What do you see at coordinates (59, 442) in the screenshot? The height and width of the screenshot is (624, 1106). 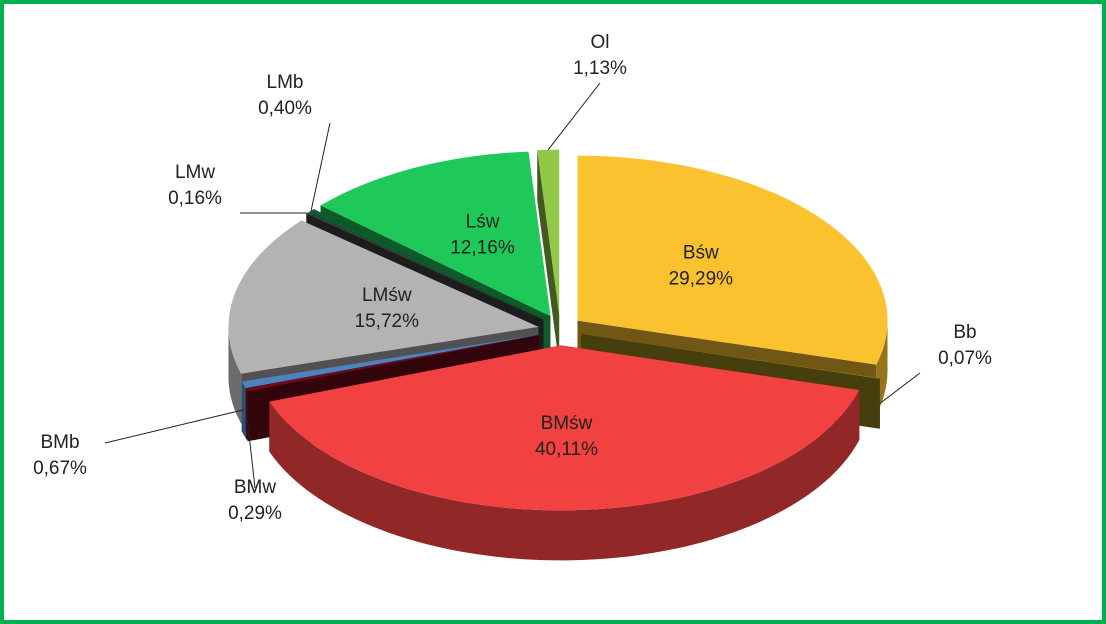 I see `slice-category: BMb` at bounding box center [59, 442].